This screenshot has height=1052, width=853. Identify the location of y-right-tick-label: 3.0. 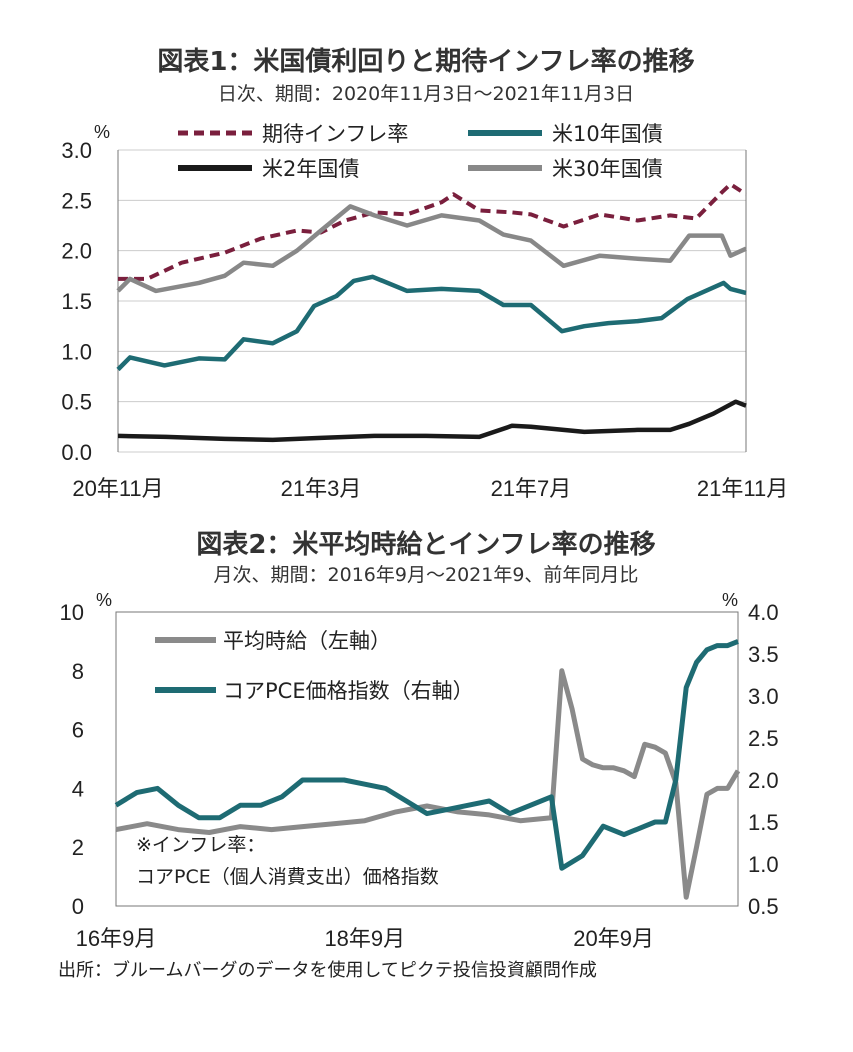
(763, 696).